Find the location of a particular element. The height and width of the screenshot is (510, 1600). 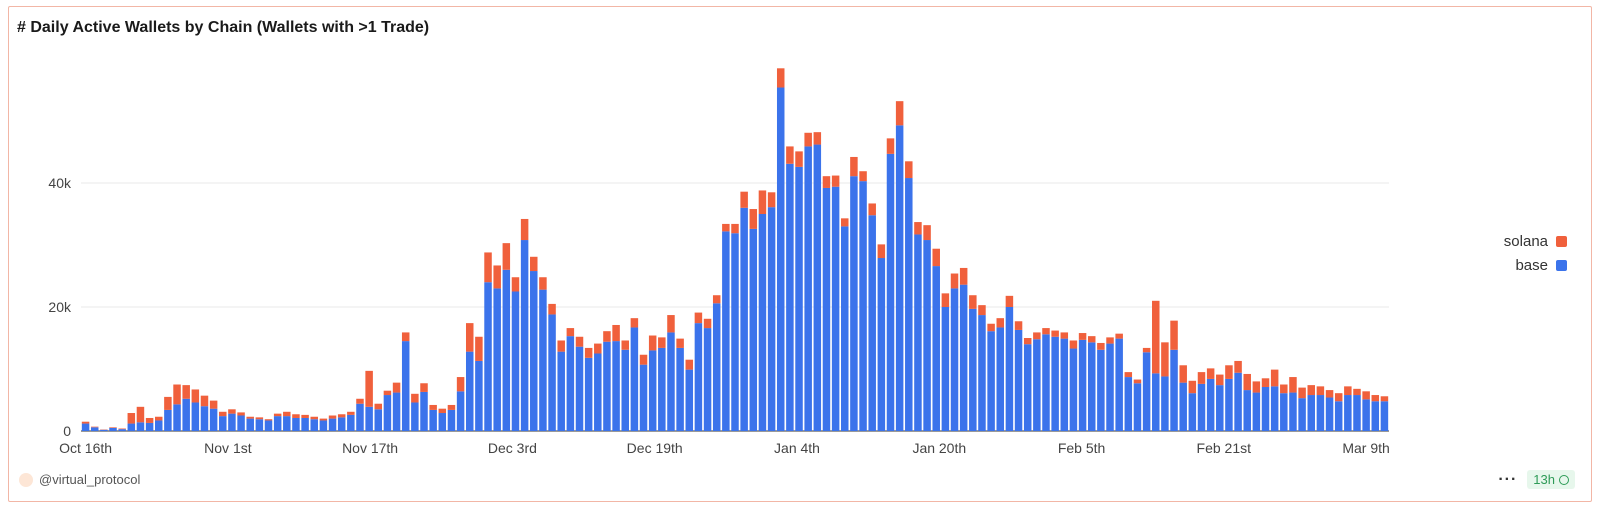

more-options-button: ··· is located at coordinates (1508, 479).